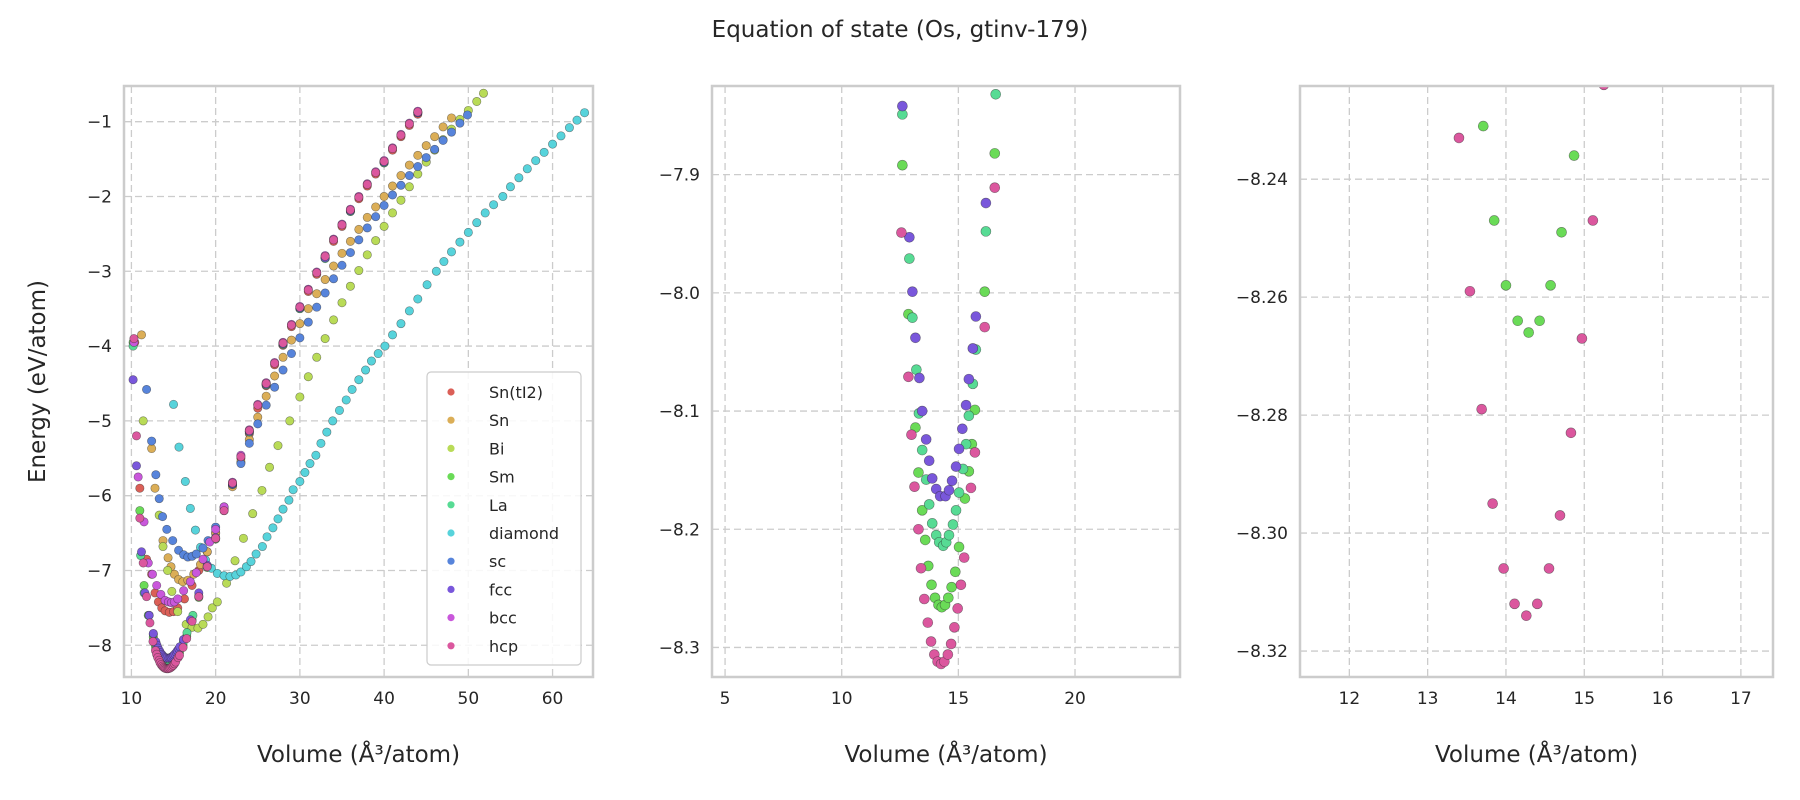  What do you see at coordinates (1506, 699) in the screenshot?
I see `x-tick-label: 14` at bounding box center [1506, 699].